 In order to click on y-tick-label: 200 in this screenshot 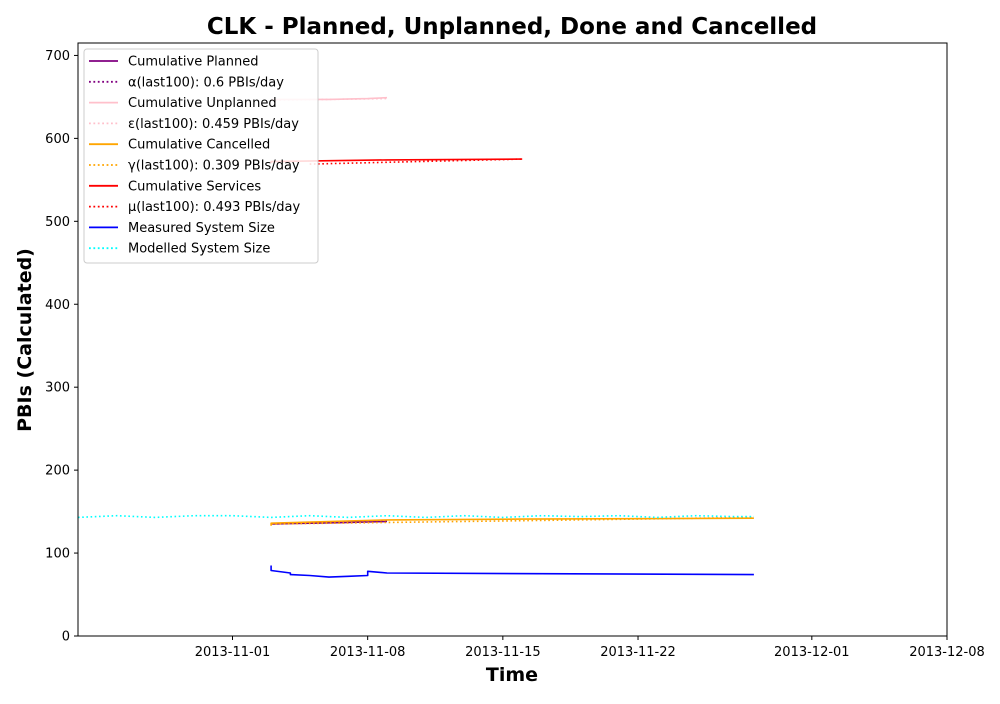, I will do `click(57, 471)`.